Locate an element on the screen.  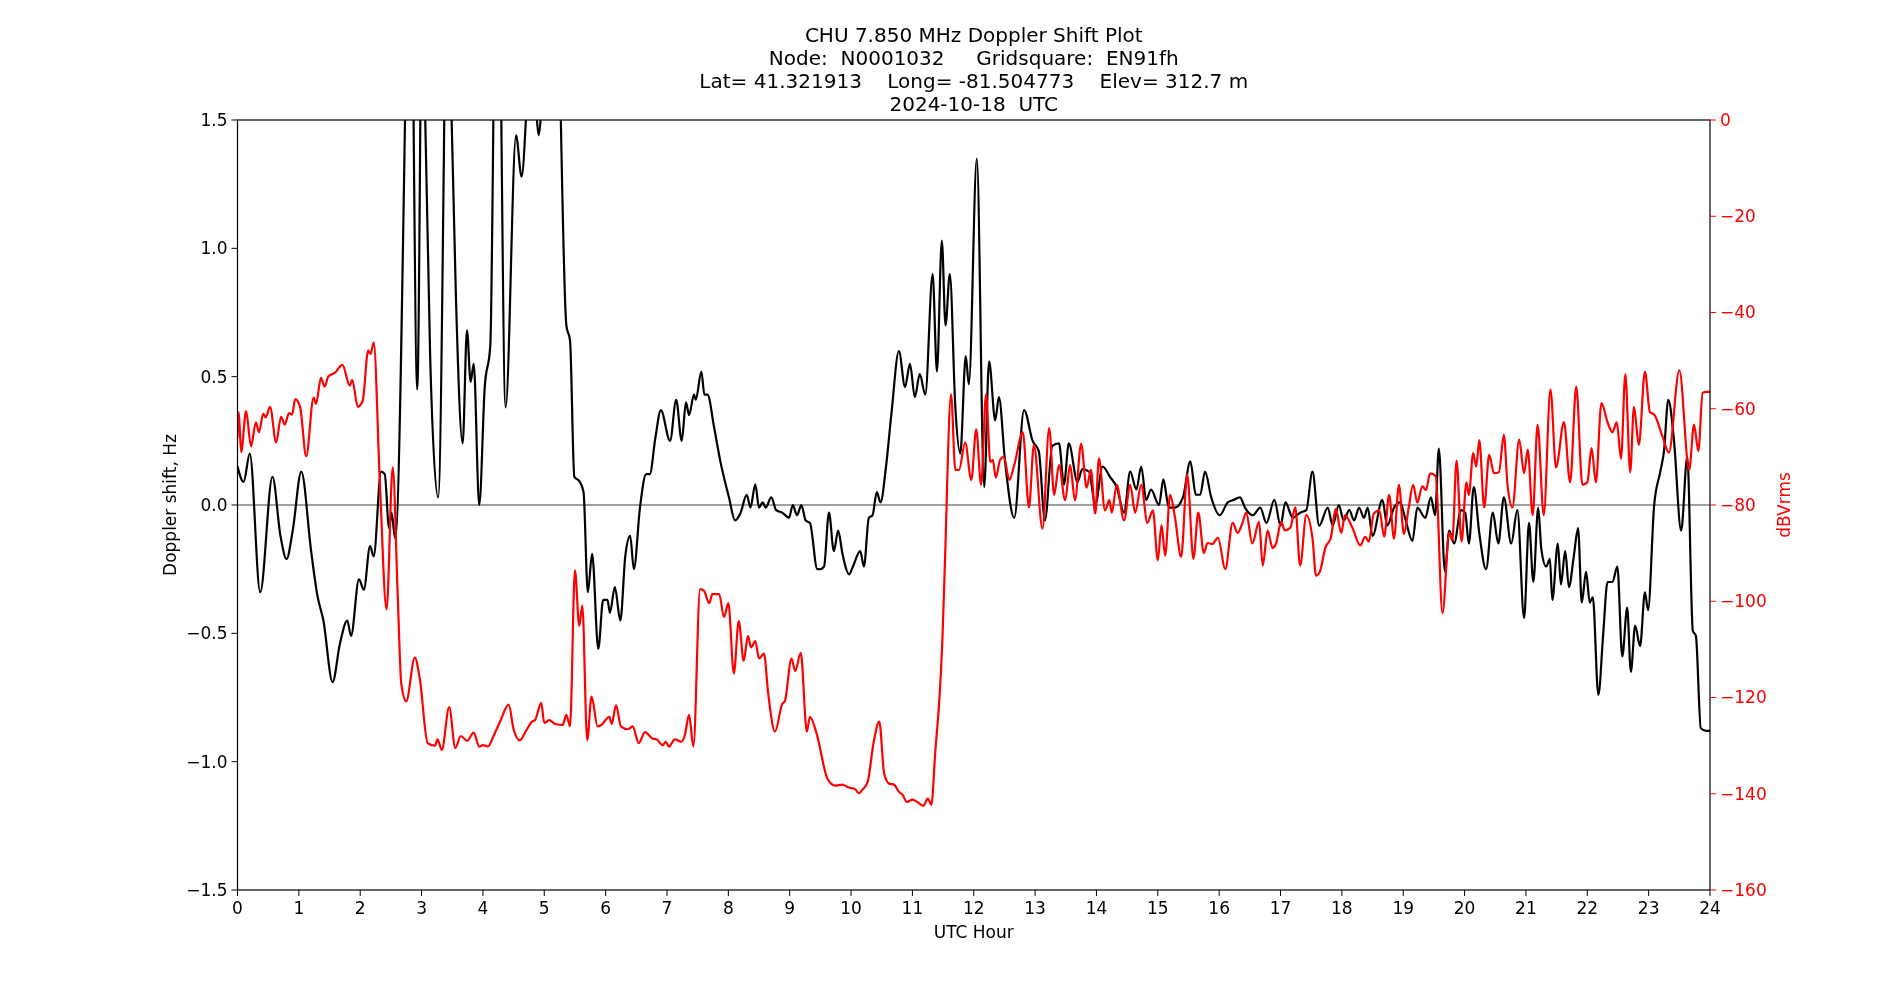
x-tick-label: 3 is located at coordinates (421, 908).